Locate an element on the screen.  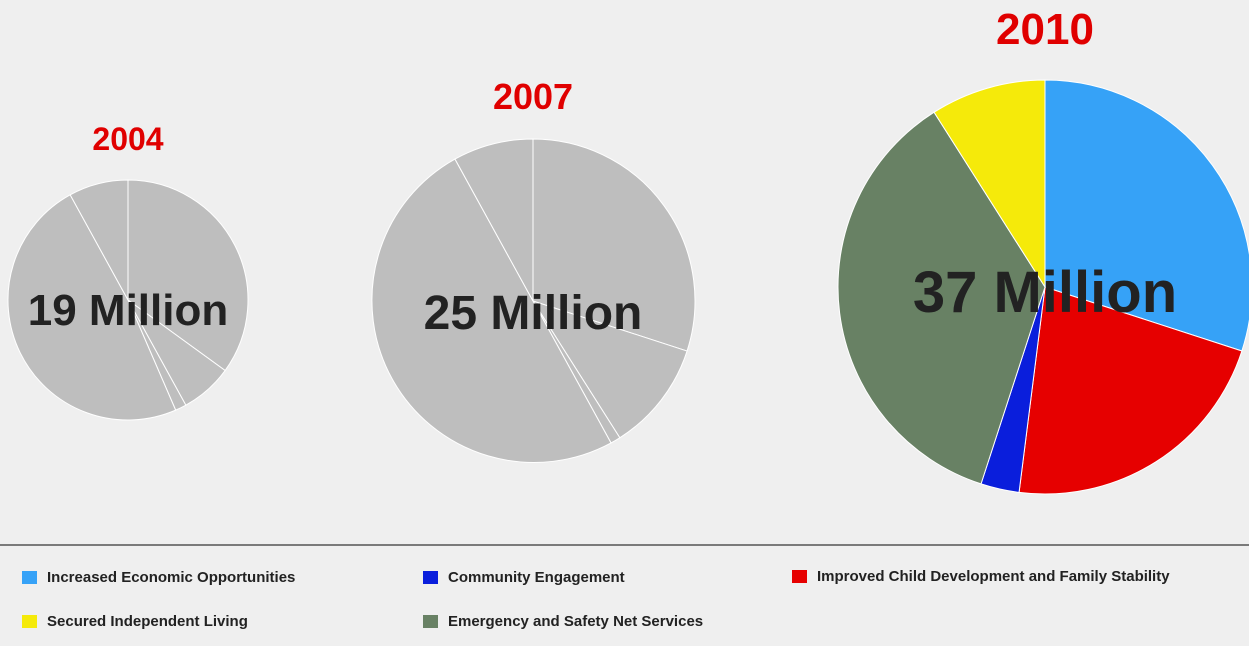
total-label-2007: 25 Million is located at coordinates (533, 313).